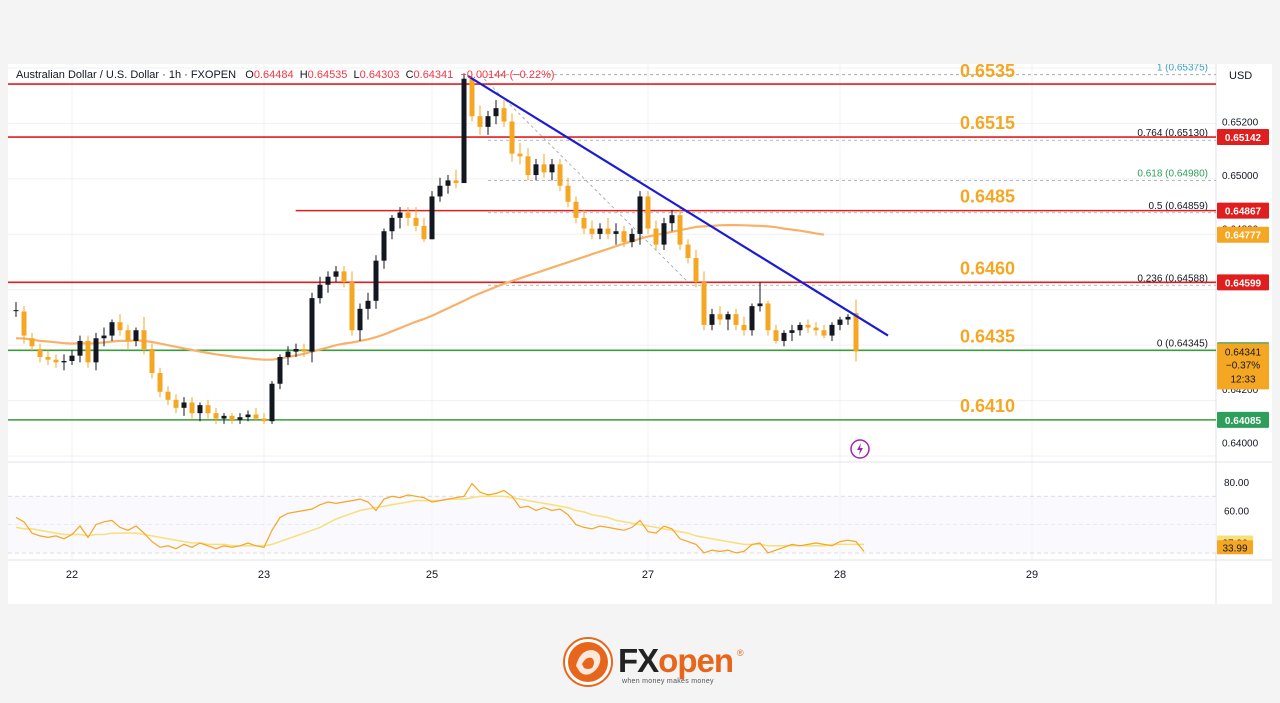  What do you see at coordinates (987, 406) in the screenshot?
I see `level-label-0.6410: 0.6410` at bounding box center [987, 406].